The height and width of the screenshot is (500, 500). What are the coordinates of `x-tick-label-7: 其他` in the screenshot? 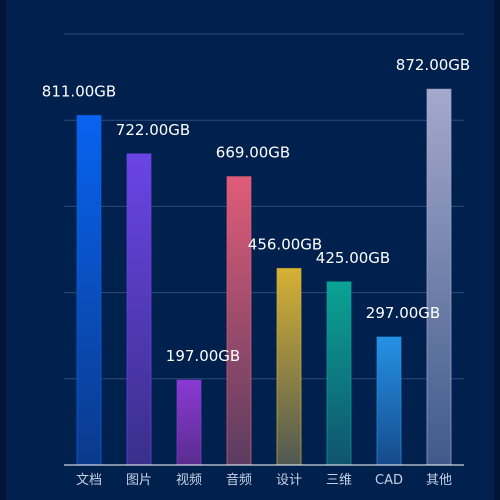 It's located at (439, 480).